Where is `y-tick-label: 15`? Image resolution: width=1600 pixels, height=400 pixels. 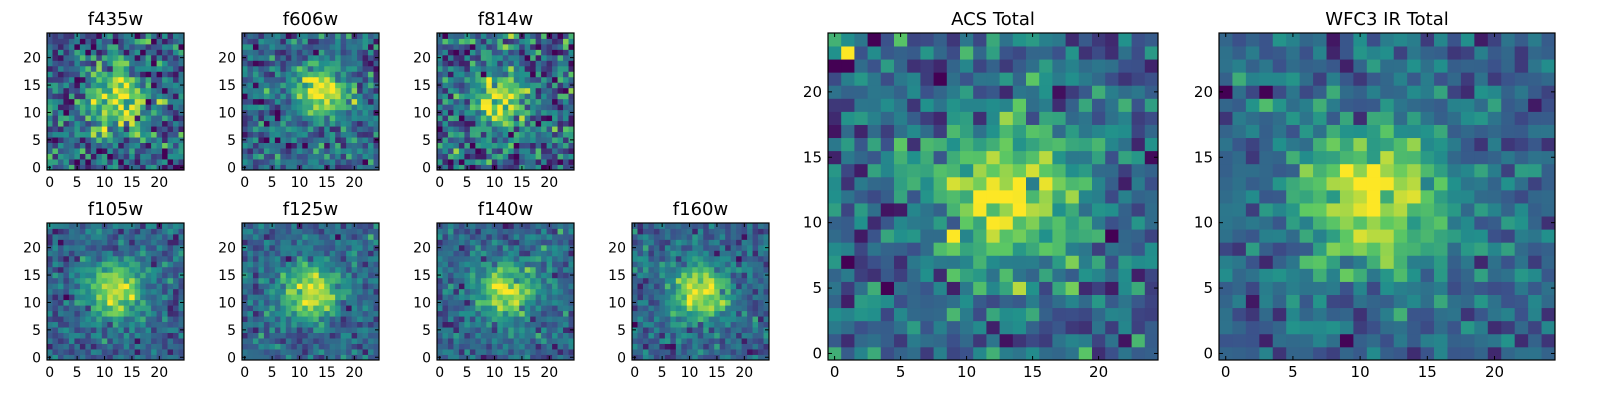 y-tick-label: 15 is located at coordinates (227, 86).